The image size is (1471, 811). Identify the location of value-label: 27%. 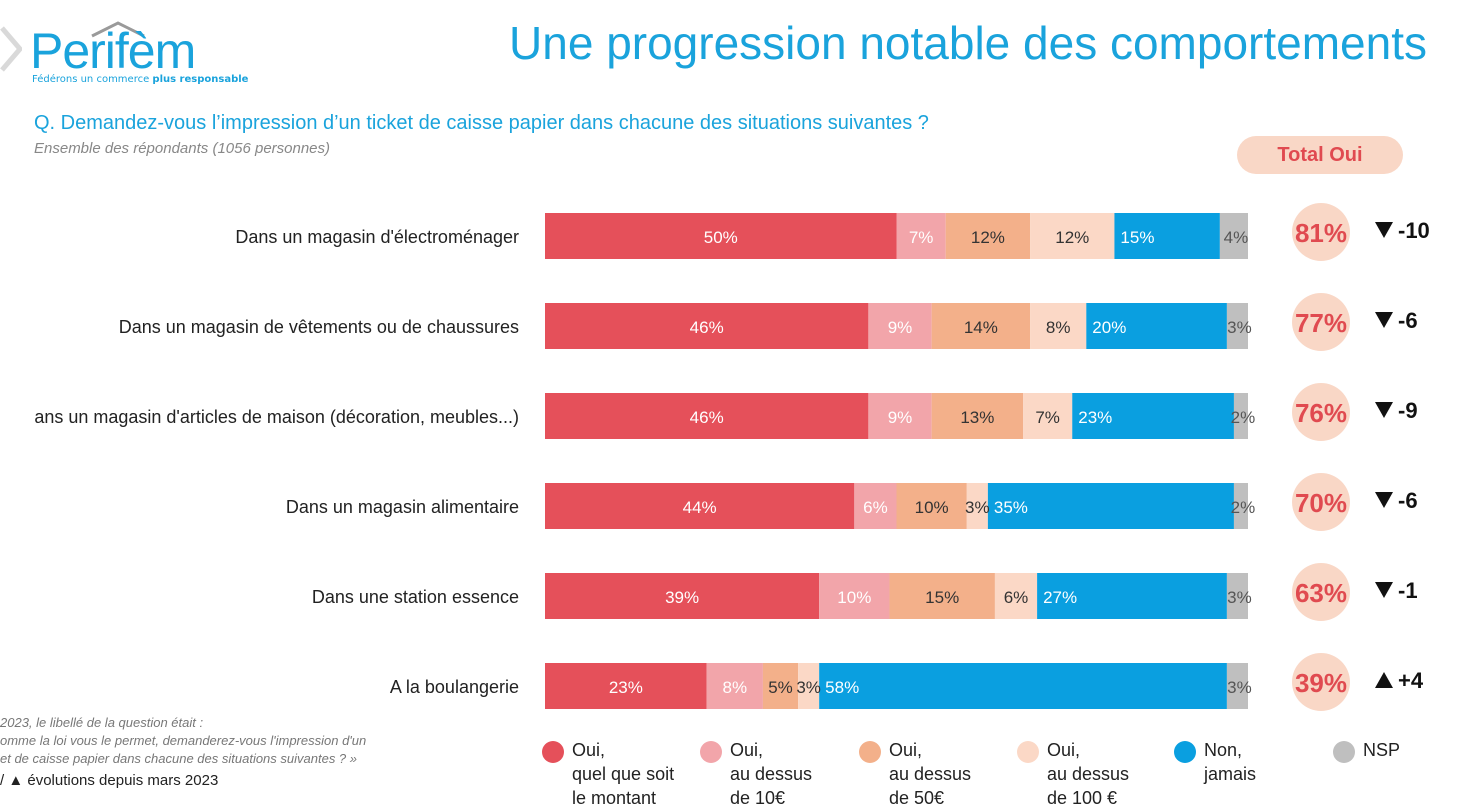
(1060, 597).